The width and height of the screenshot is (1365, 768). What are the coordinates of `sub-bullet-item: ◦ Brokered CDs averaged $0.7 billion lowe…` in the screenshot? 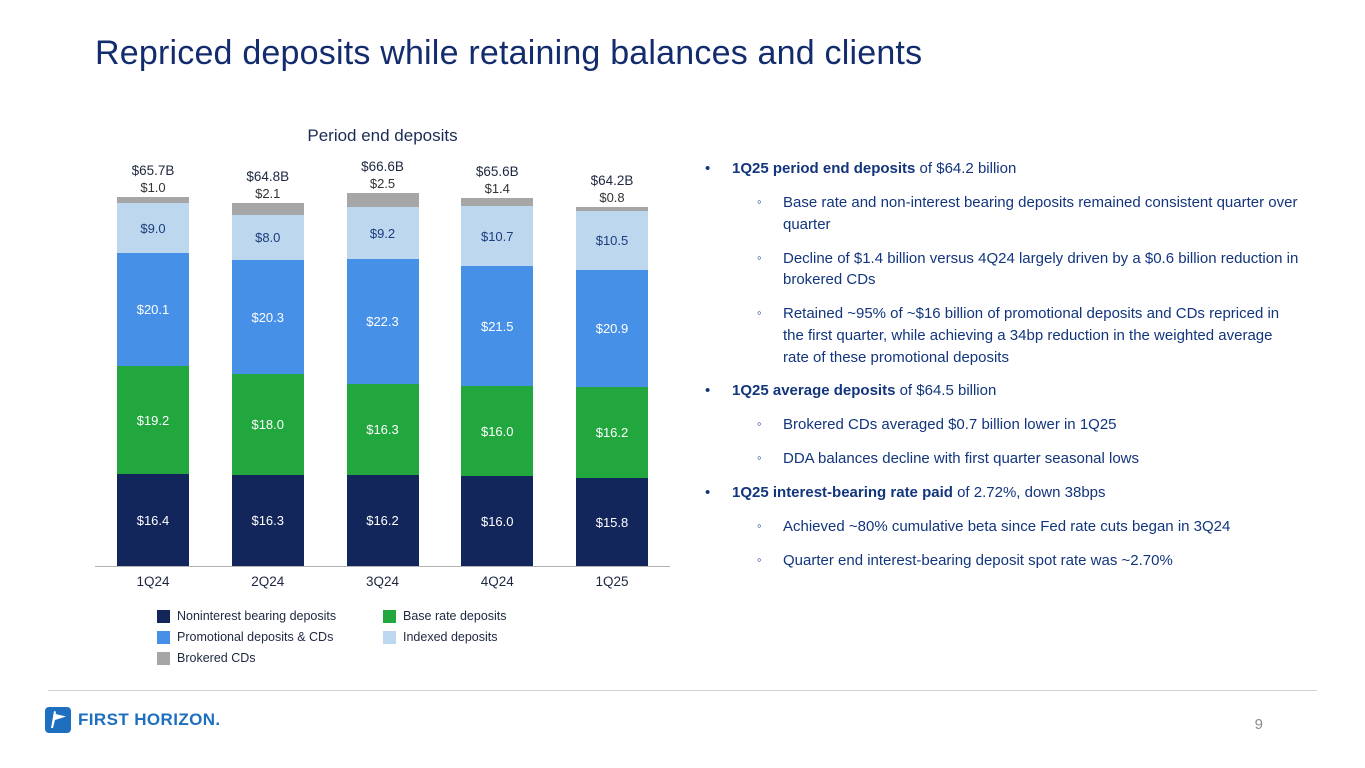 It's located at (1028, 425).